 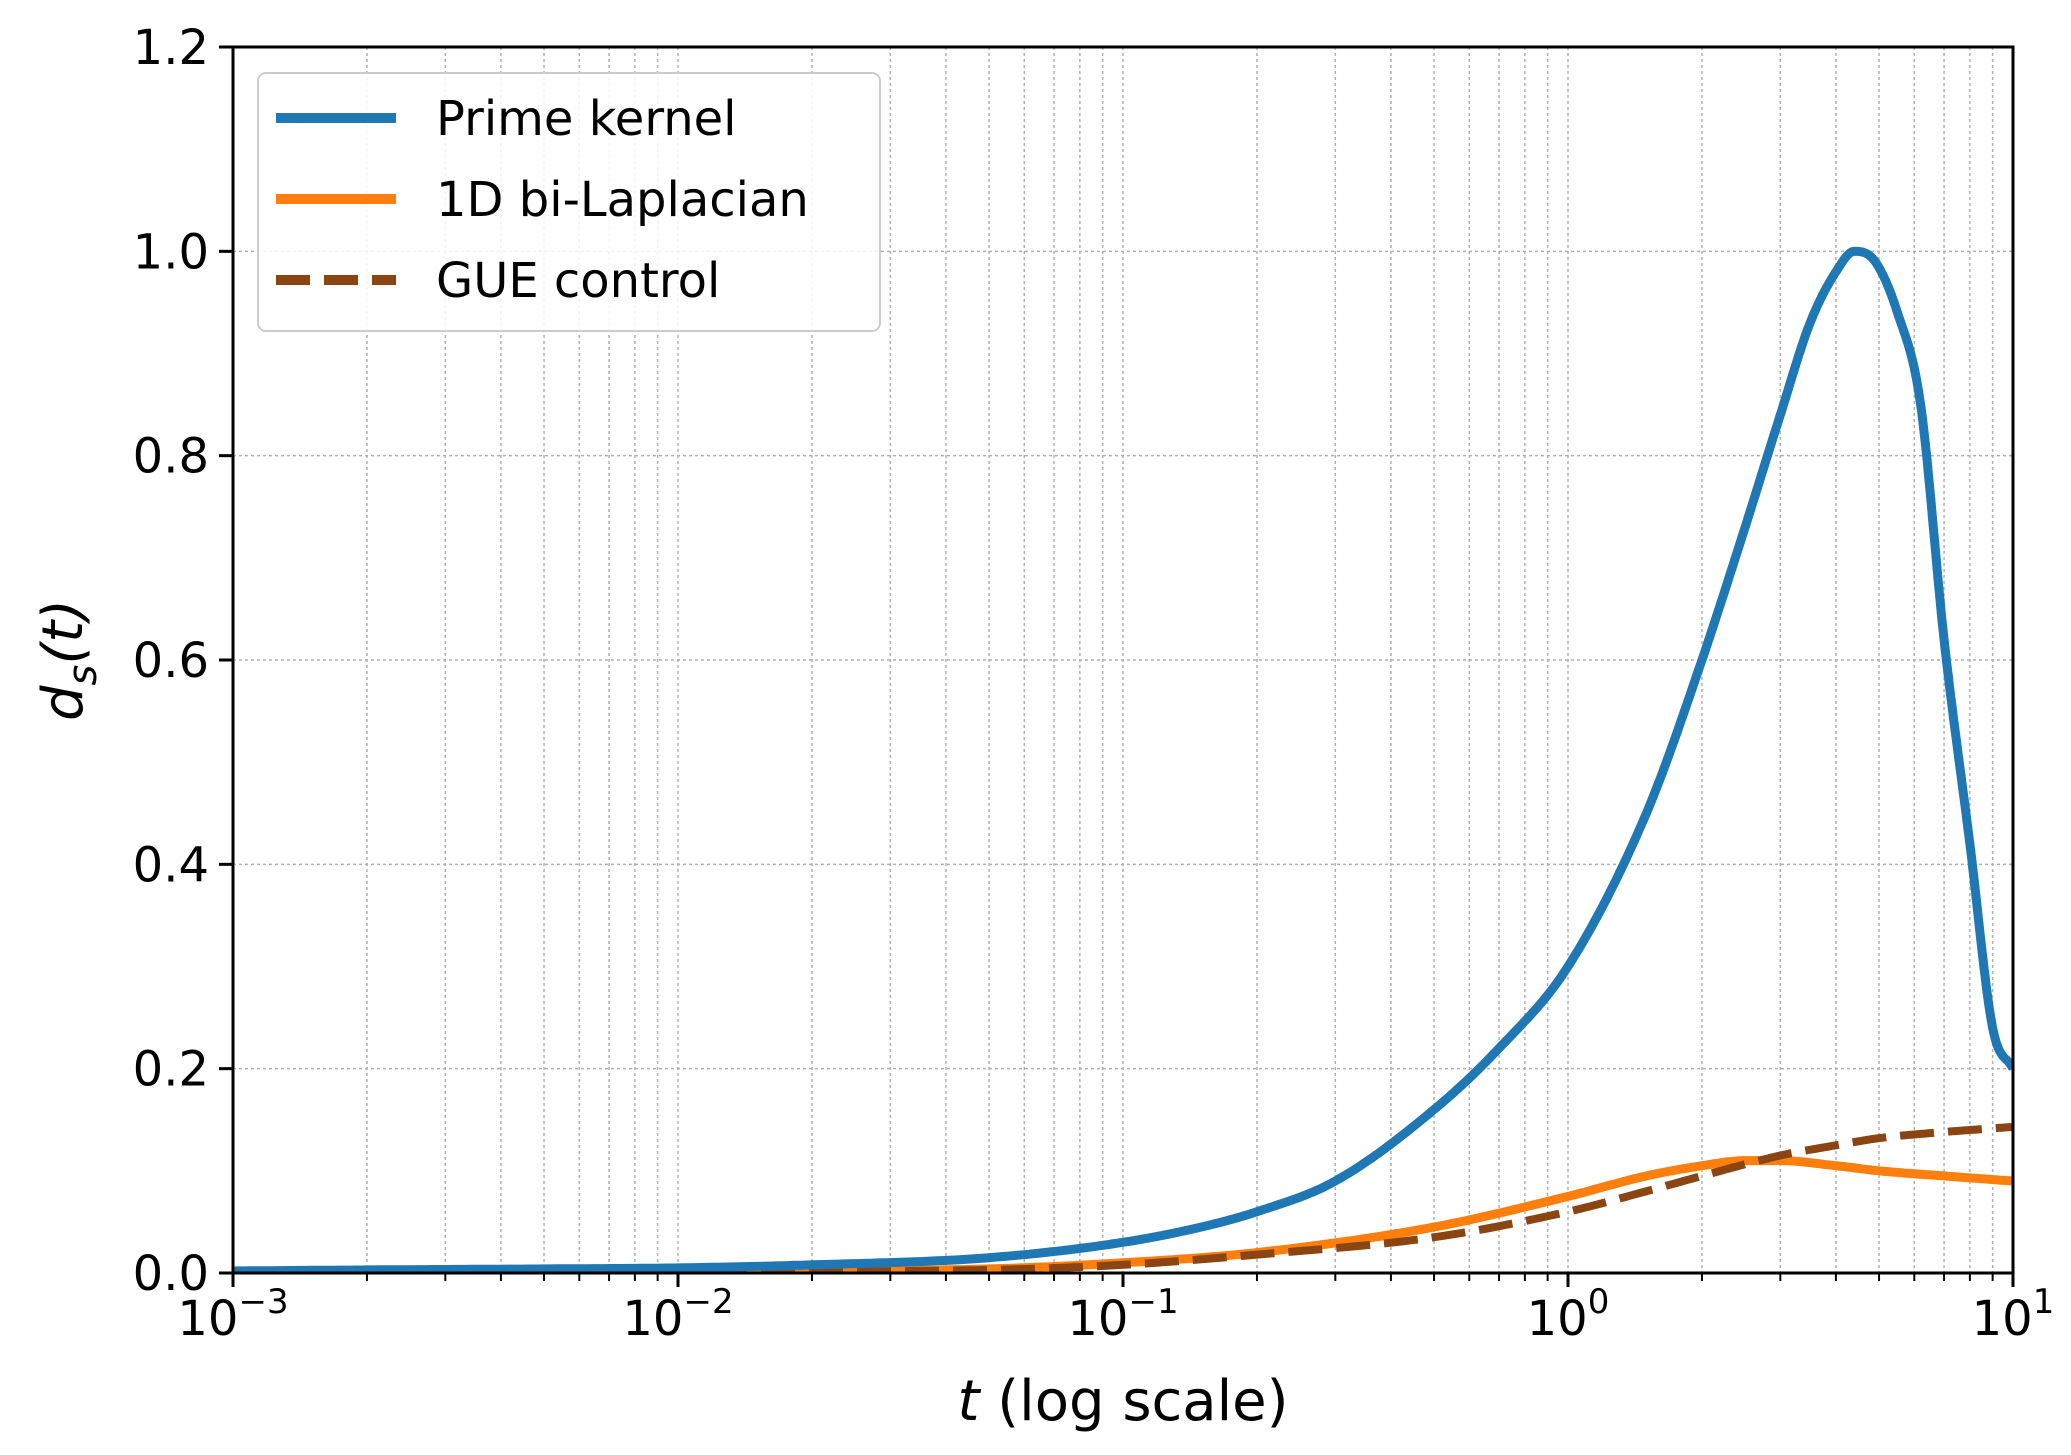 I want to click on legend-label-prime-kernel: Prime kernel, so click(x=586, y=119).